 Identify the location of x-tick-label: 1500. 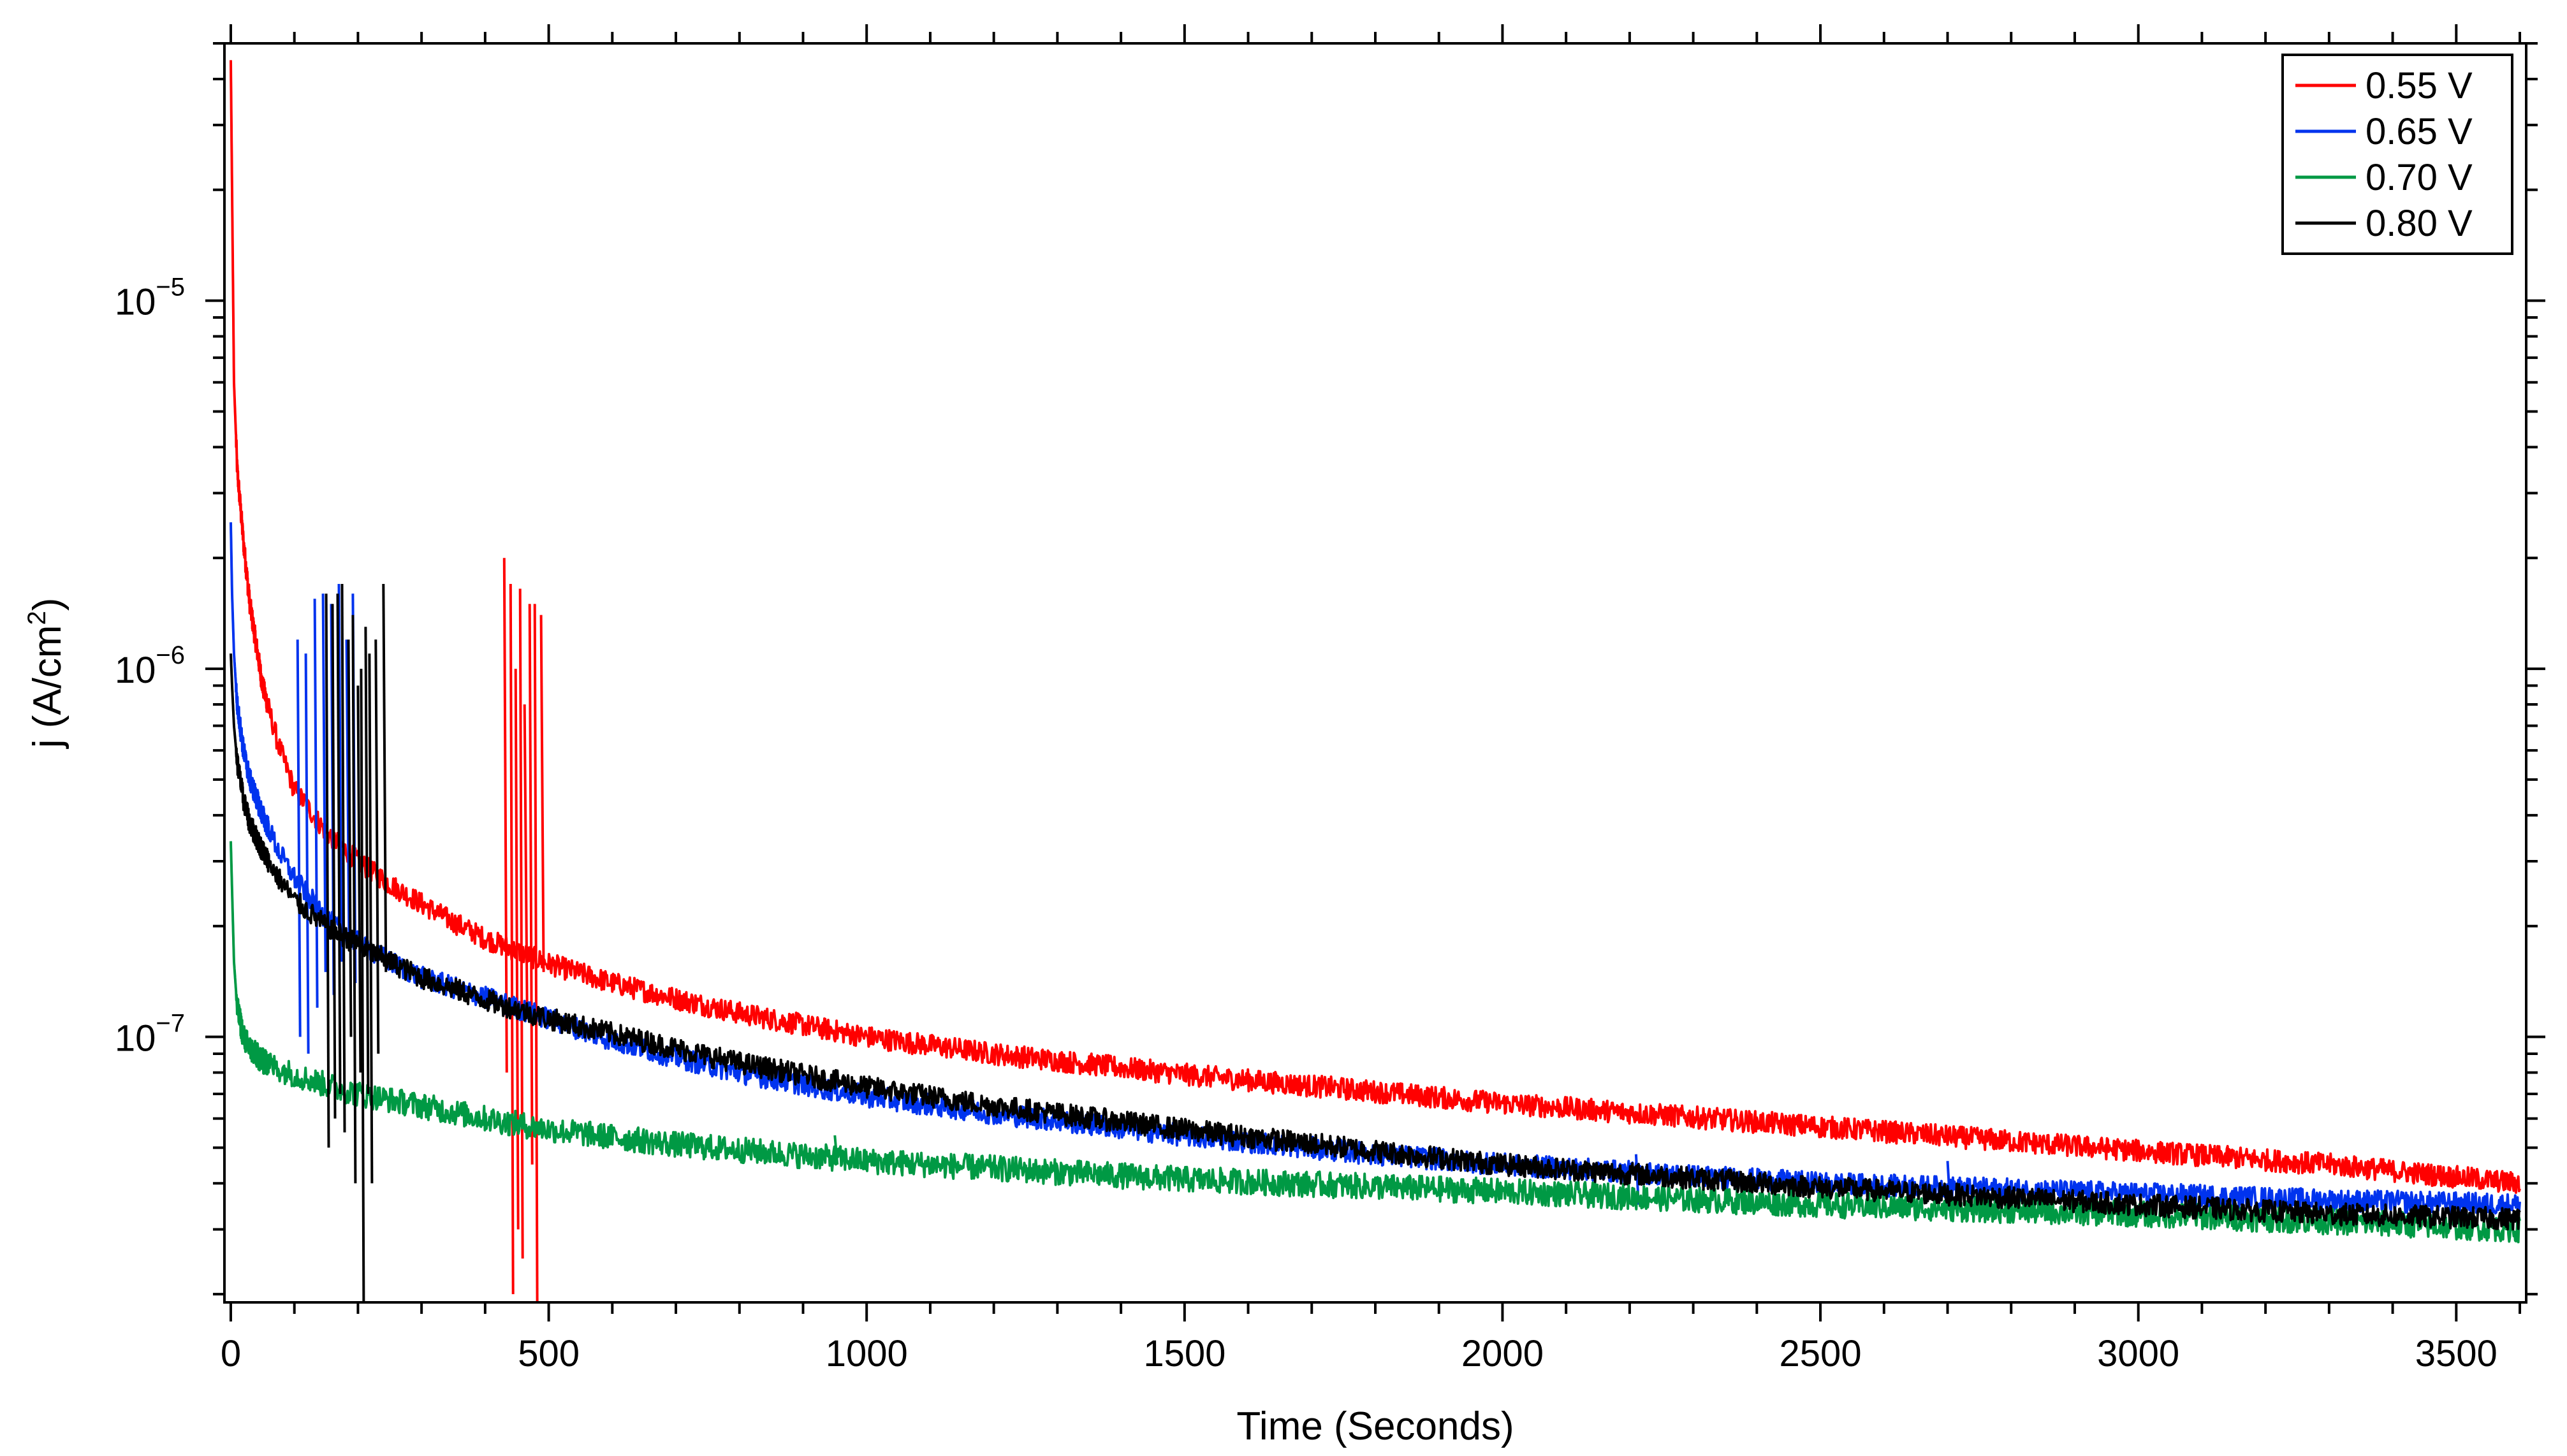
(1184, 1353).